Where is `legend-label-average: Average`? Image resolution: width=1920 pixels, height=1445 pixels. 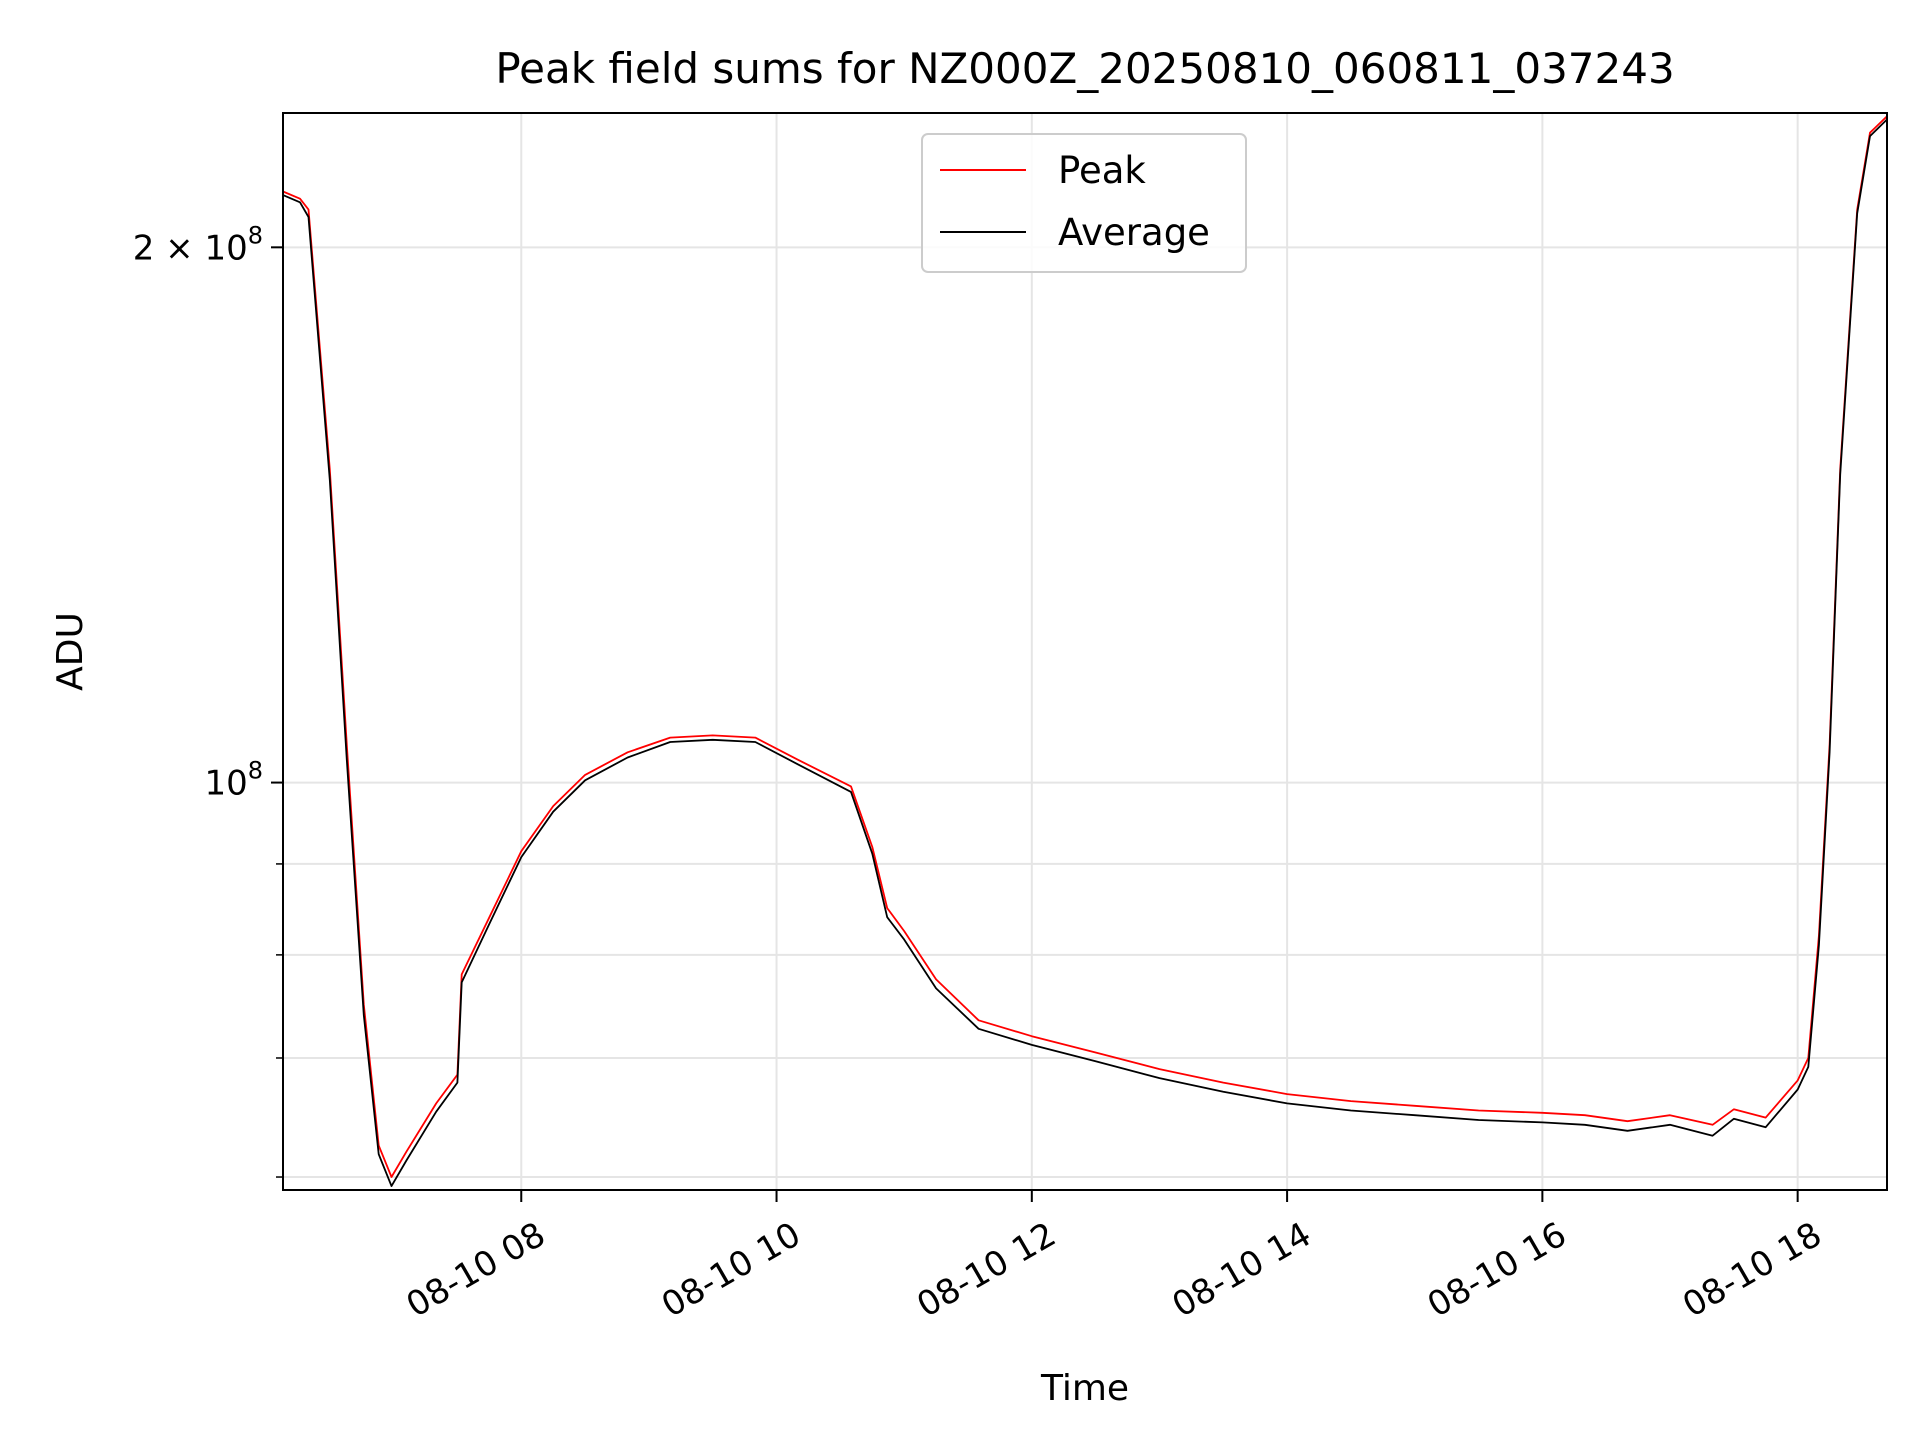
legend-label-average: Average is located at coordinates (1134, 232).